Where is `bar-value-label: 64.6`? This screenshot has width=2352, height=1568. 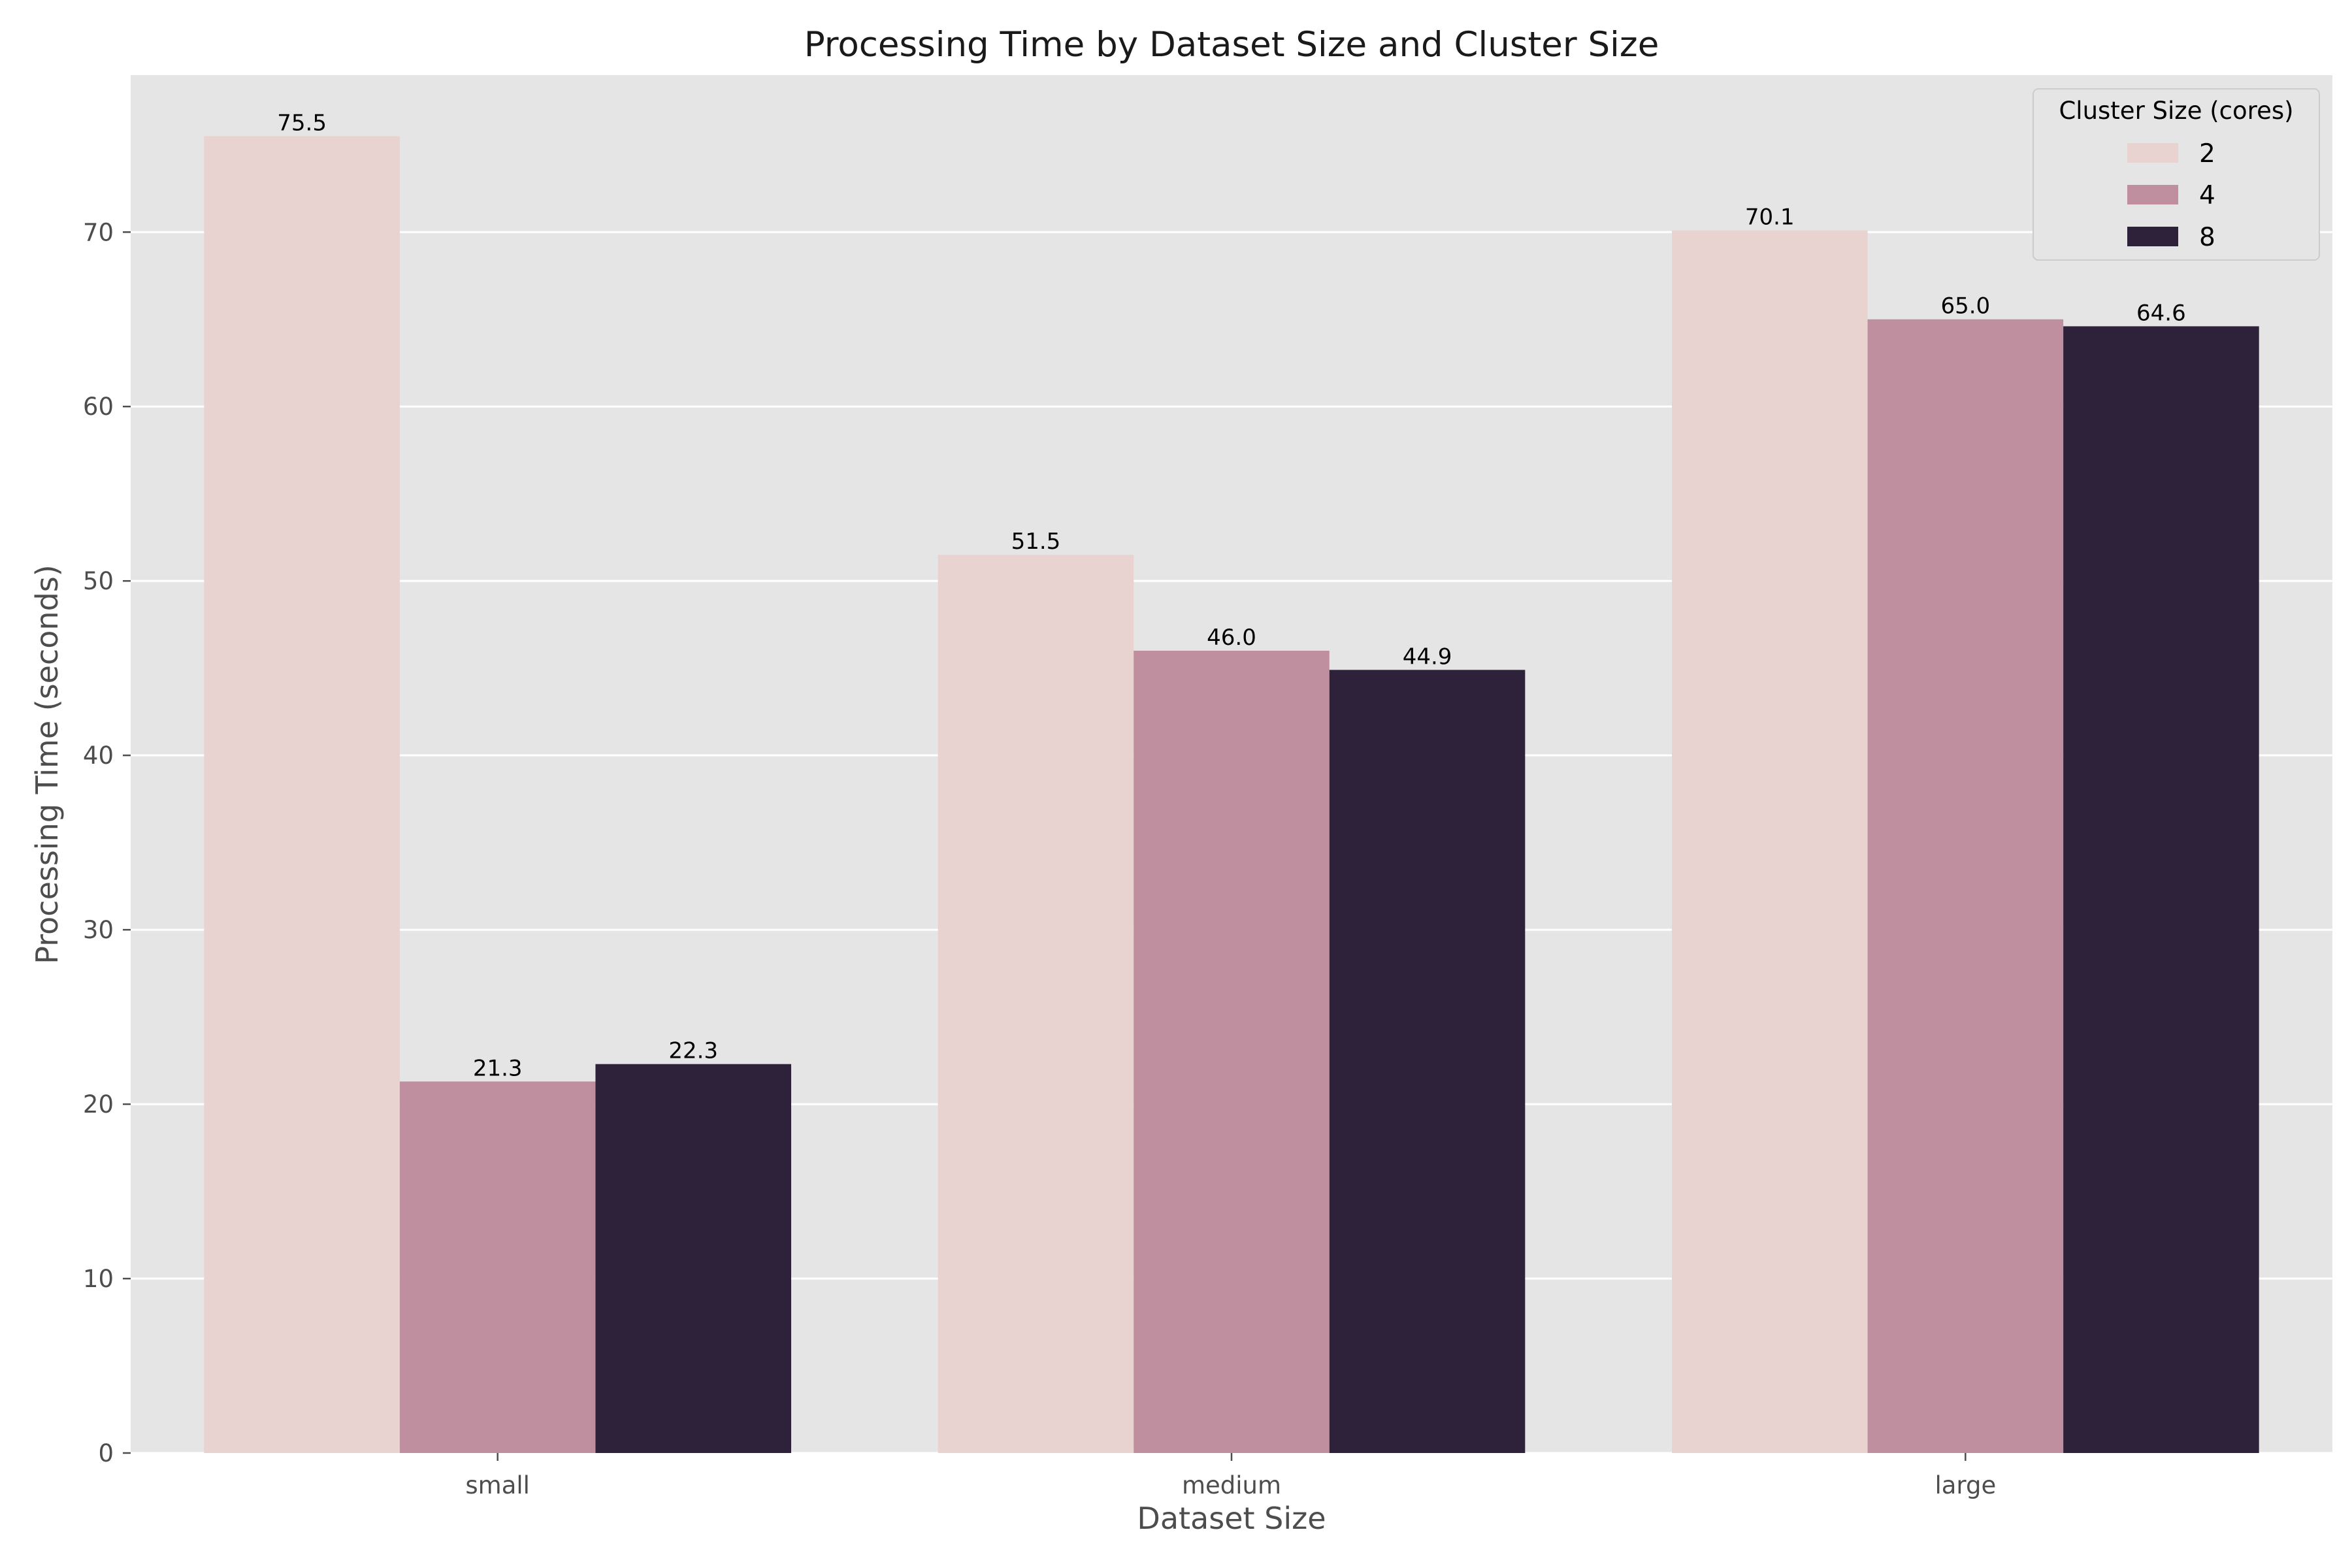
bar-value-label: 64.6 is located at coordinates (2161, 313).